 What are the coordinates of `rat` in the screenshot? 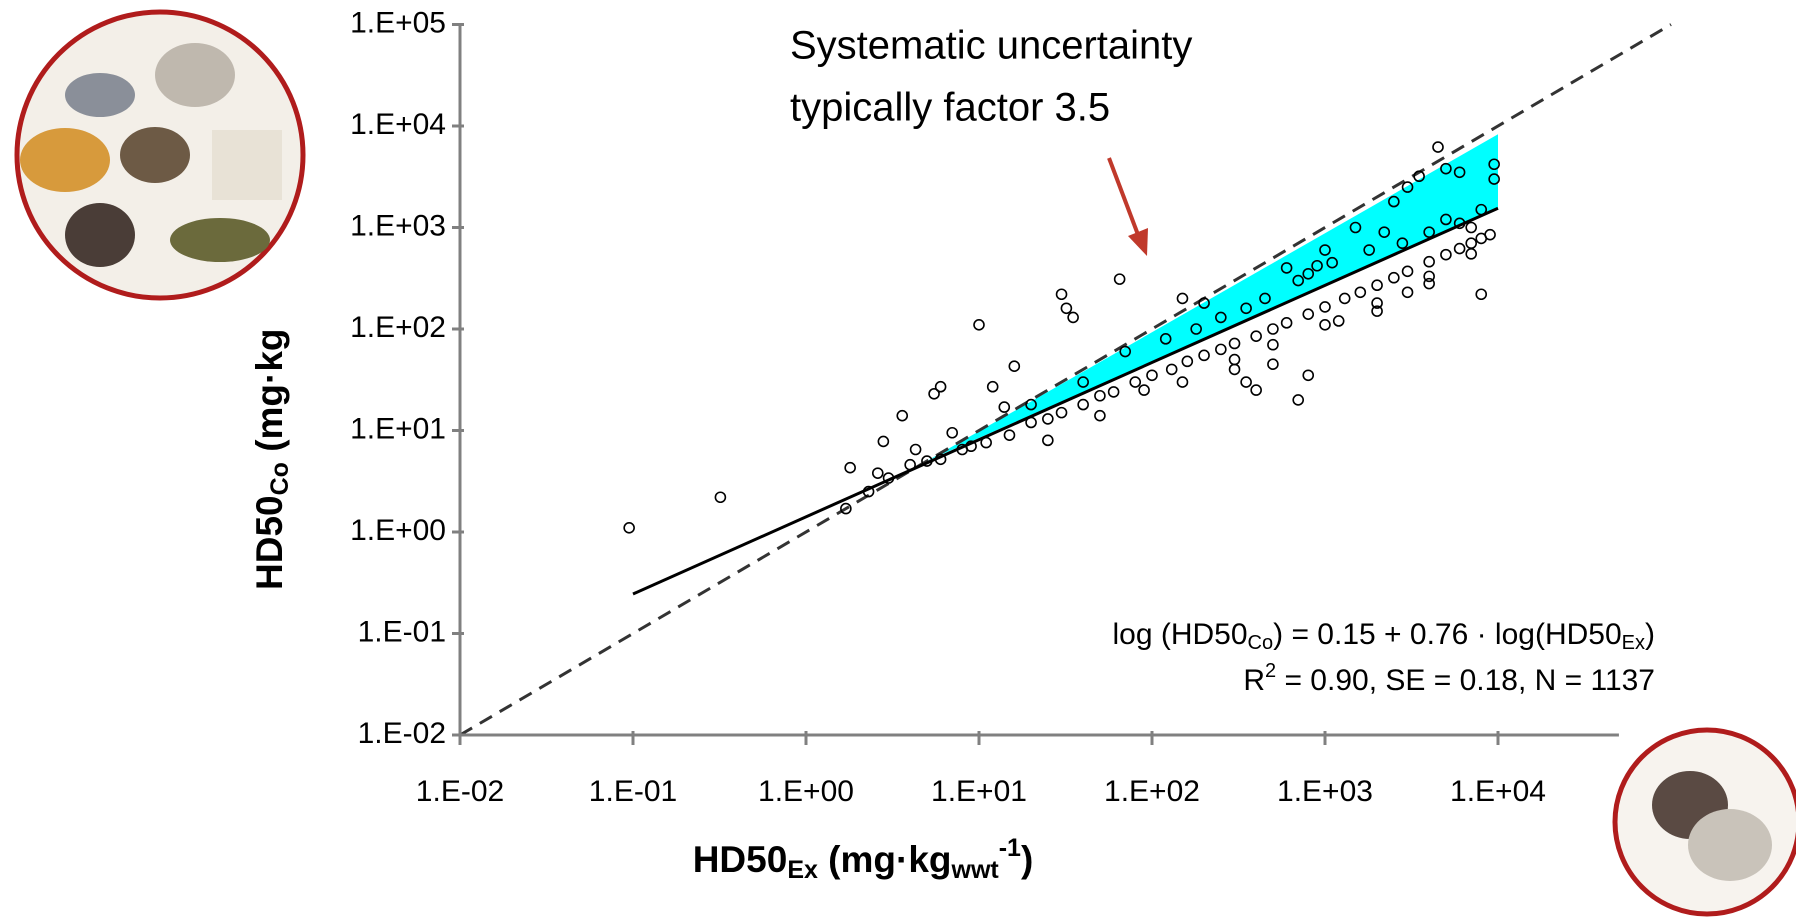 It's located at (100, 235).